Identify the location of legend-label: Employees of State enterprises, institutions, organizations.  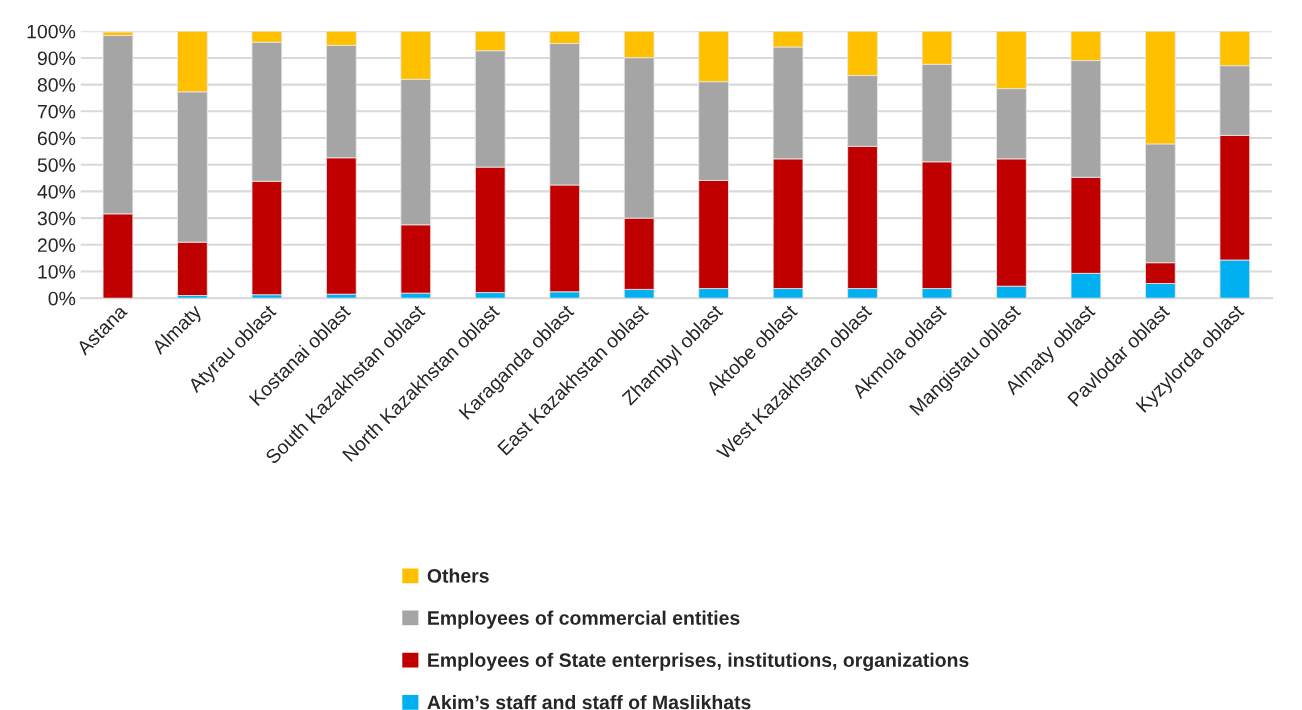
(698, 661).